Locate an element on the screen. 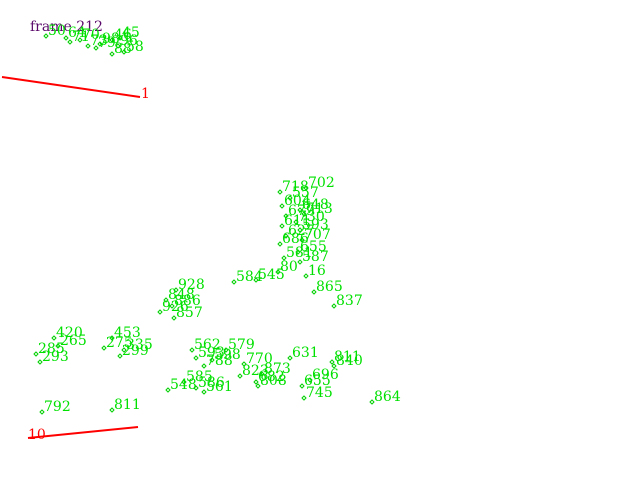 The height and width of the screenshot is (480, 640). point-marker: 587 is located at coordinates (313, 257).